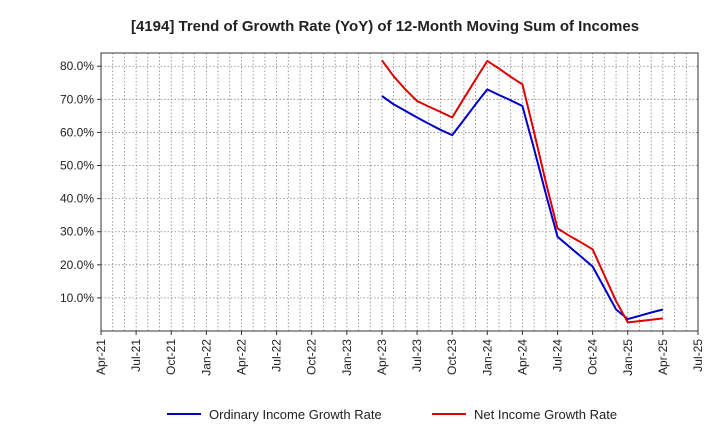 This screenshot has height=440, width=720. Describe the element at coordinates (77, 166) in the screenshot. I see `y-tick-label: 50.0%` at that location.